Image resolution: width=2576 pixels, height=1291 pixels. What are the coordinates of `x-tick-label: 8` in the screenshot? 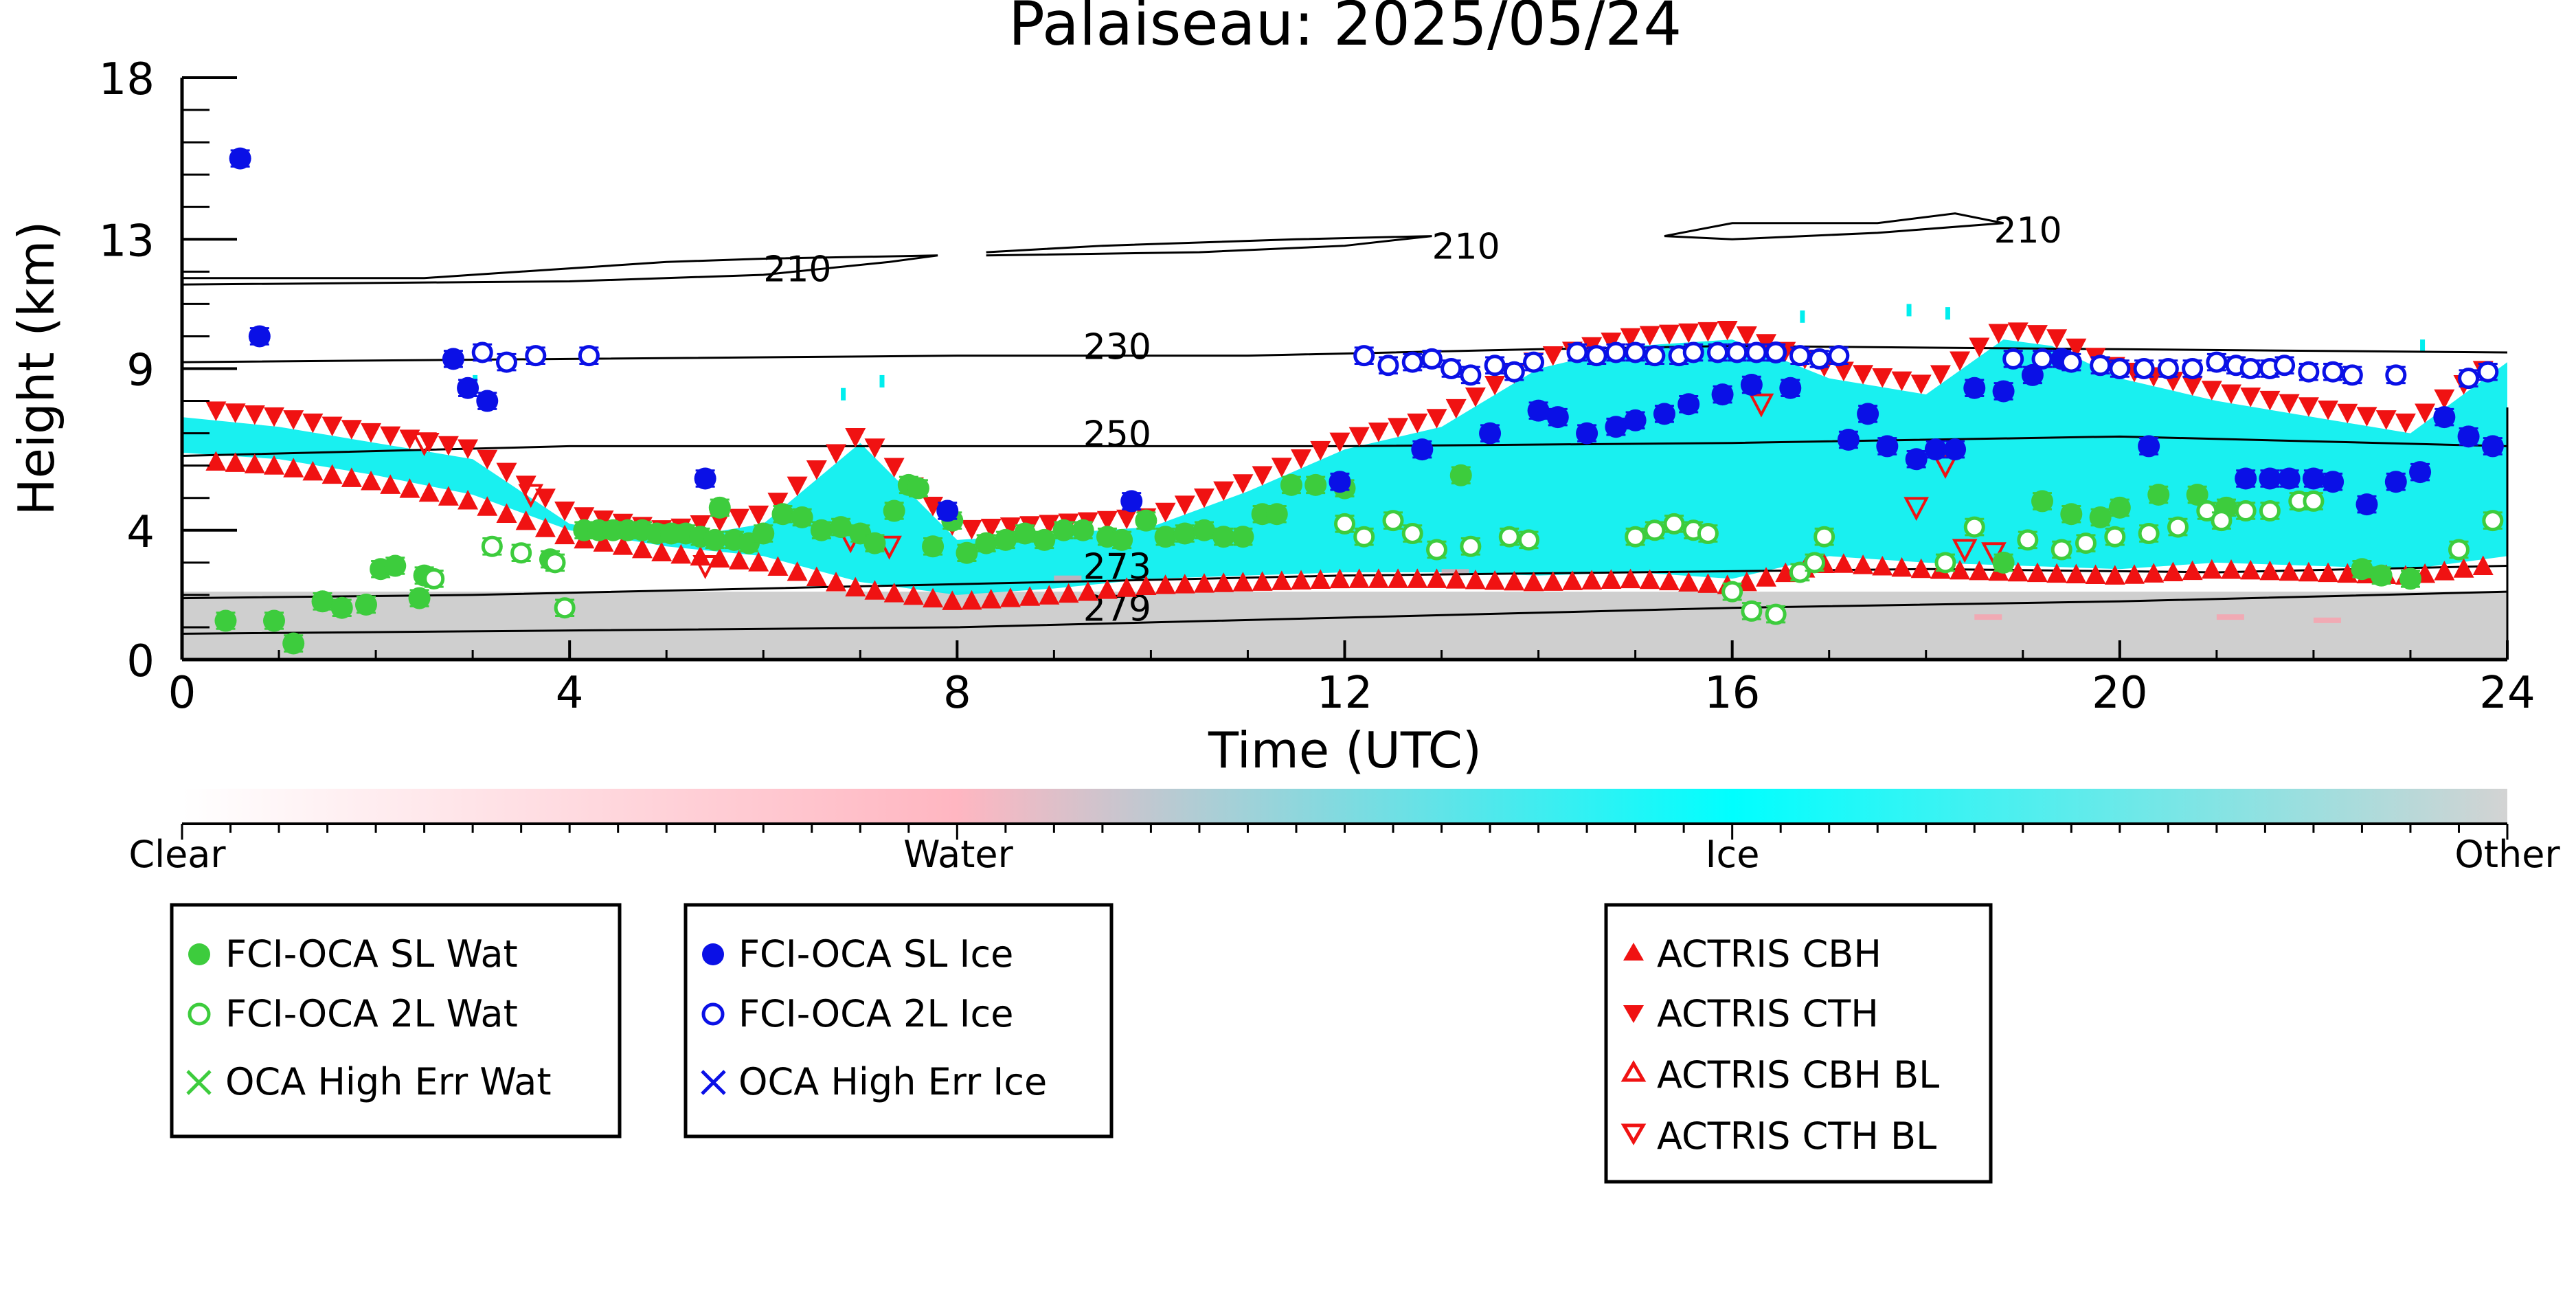 It's located at (957, 693).